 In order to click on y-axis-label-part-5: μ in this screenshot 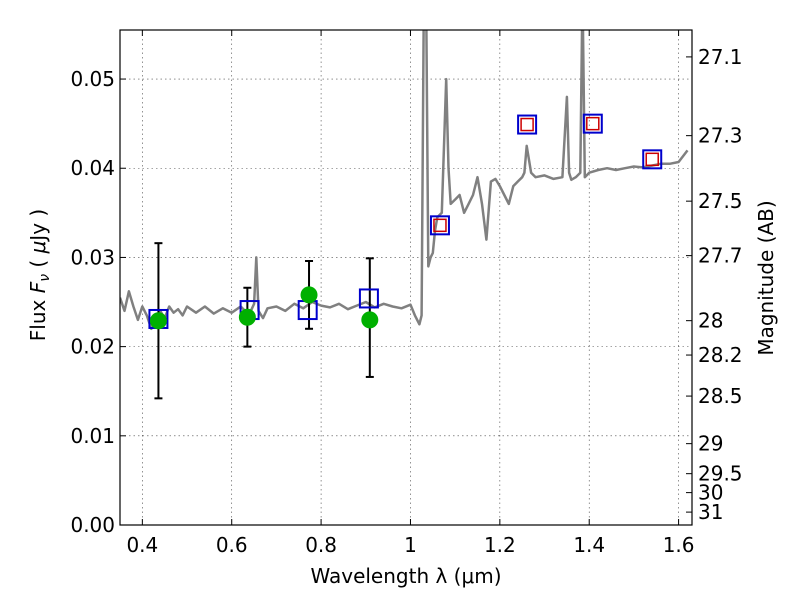, I will do `click(38, 248)`.